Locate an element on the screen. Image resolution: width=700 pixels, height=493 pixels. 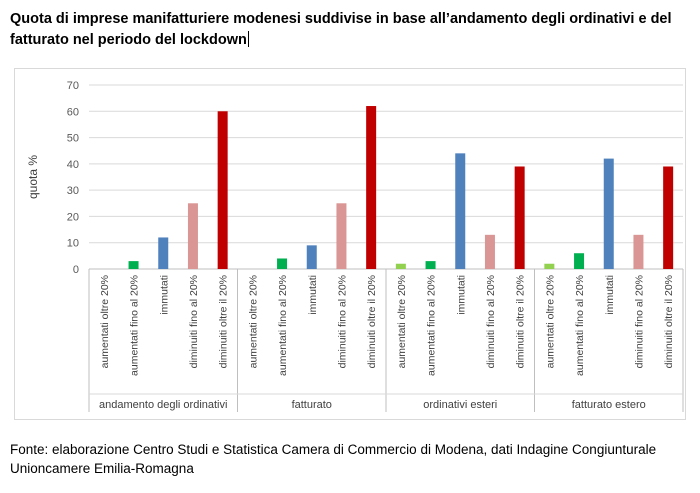
y-tick-label: 50 is located at coordinates (73, 139).